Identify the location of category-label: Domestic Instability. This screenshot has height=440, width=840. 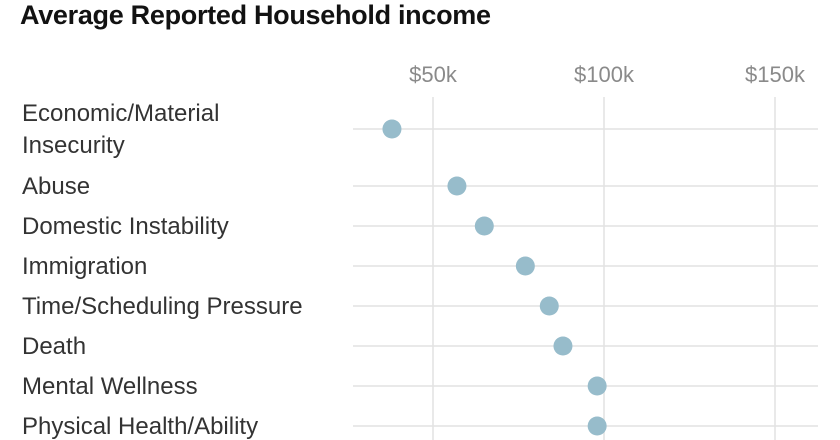
(125, 226).